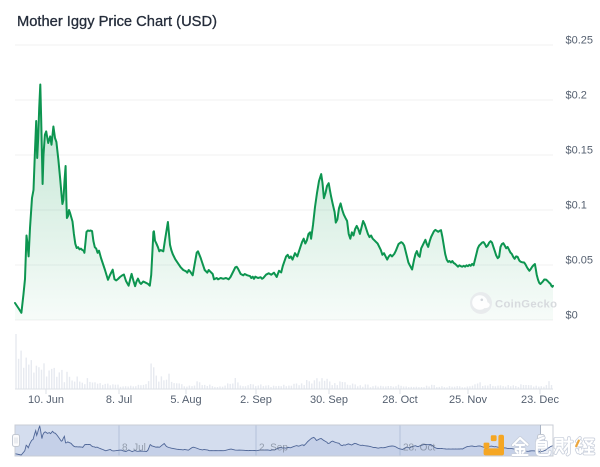  Describe the element at coordinates (580, 151) in the screenshot. I see `svg-text: $0.15` at that location.